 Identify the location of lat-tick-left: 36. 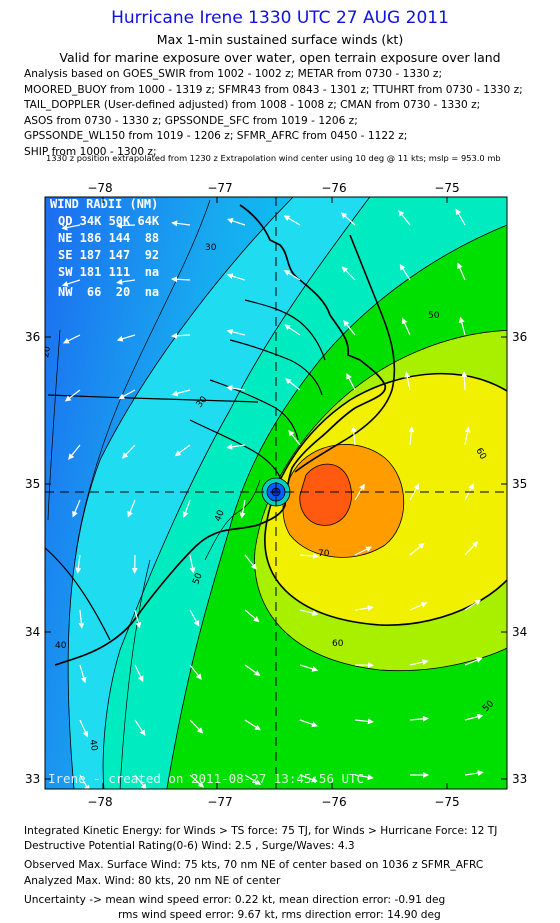
(32, 337).